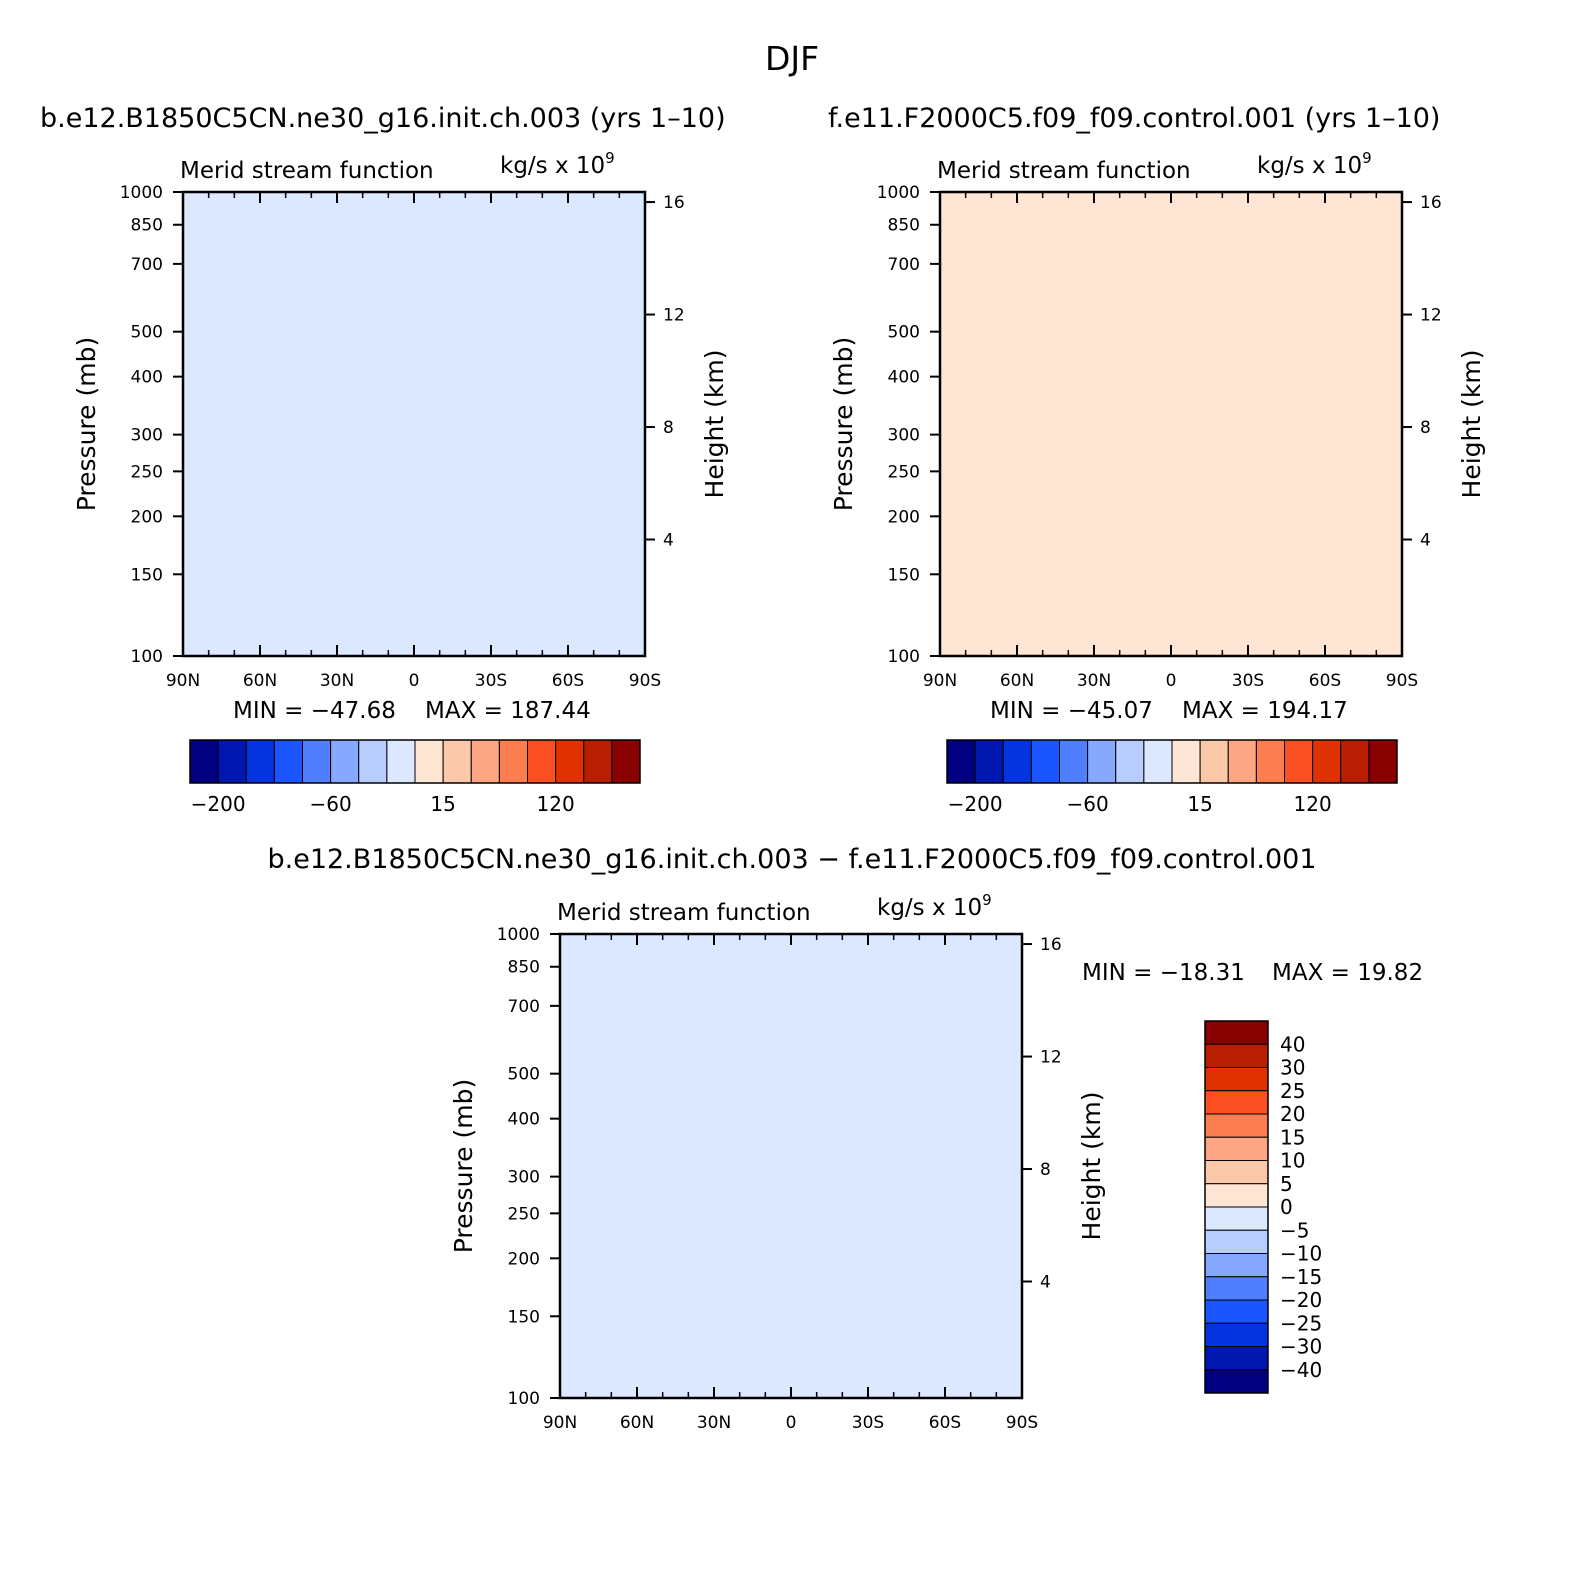  What do you see at coordinates (463, 1166) in the screenshot?
I see `panel-3-ylabel: Pressure (mb)` at bounding box center [463, 1166].